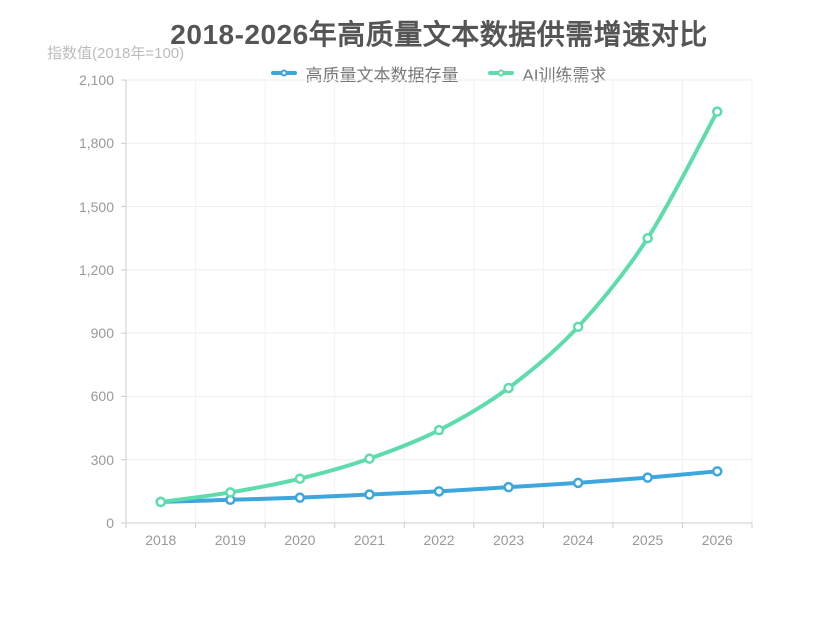  Describe the element at coordinates (509, 540) in the screenshot. I see `x-tick-label: 2023` at that location.